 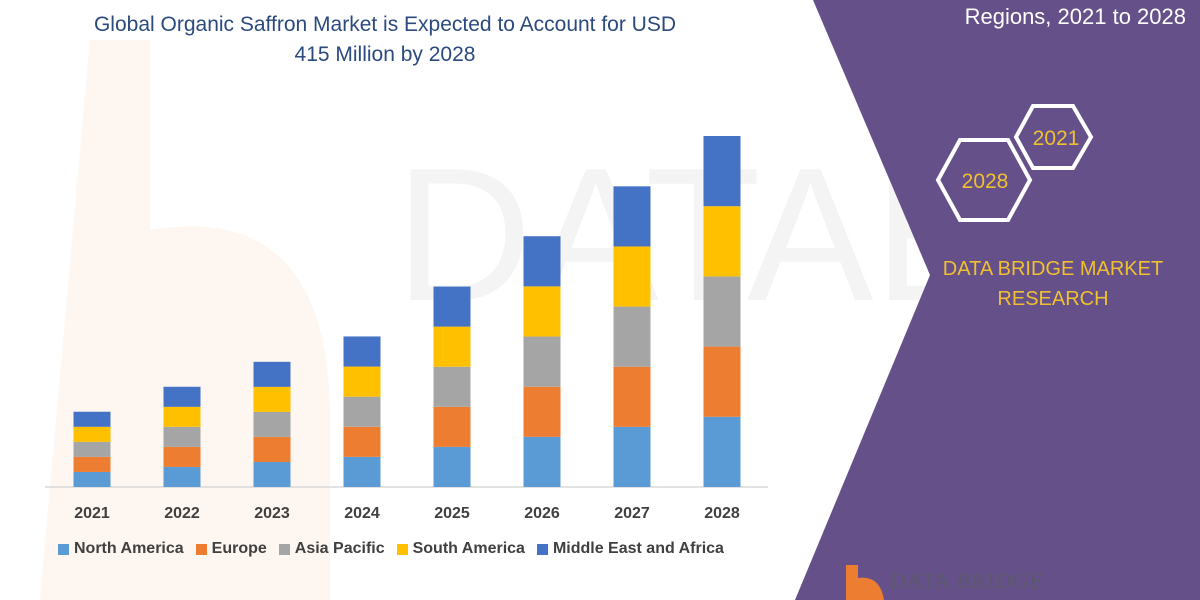 What do you see at coordinates (722, 311) in the screenshot?
I see `bar-segment-2028-asia-pacific` at bounding box center [722, 311].